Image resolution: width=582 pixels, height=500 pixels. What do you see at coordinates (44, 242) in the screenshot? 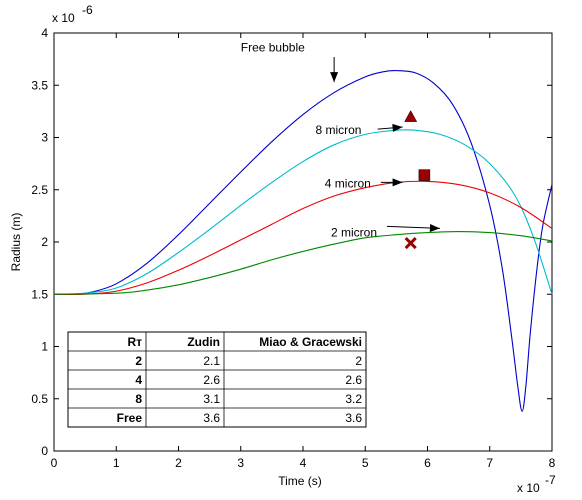
I see `y-tick-label: 2` at bounding box center [44, 242].